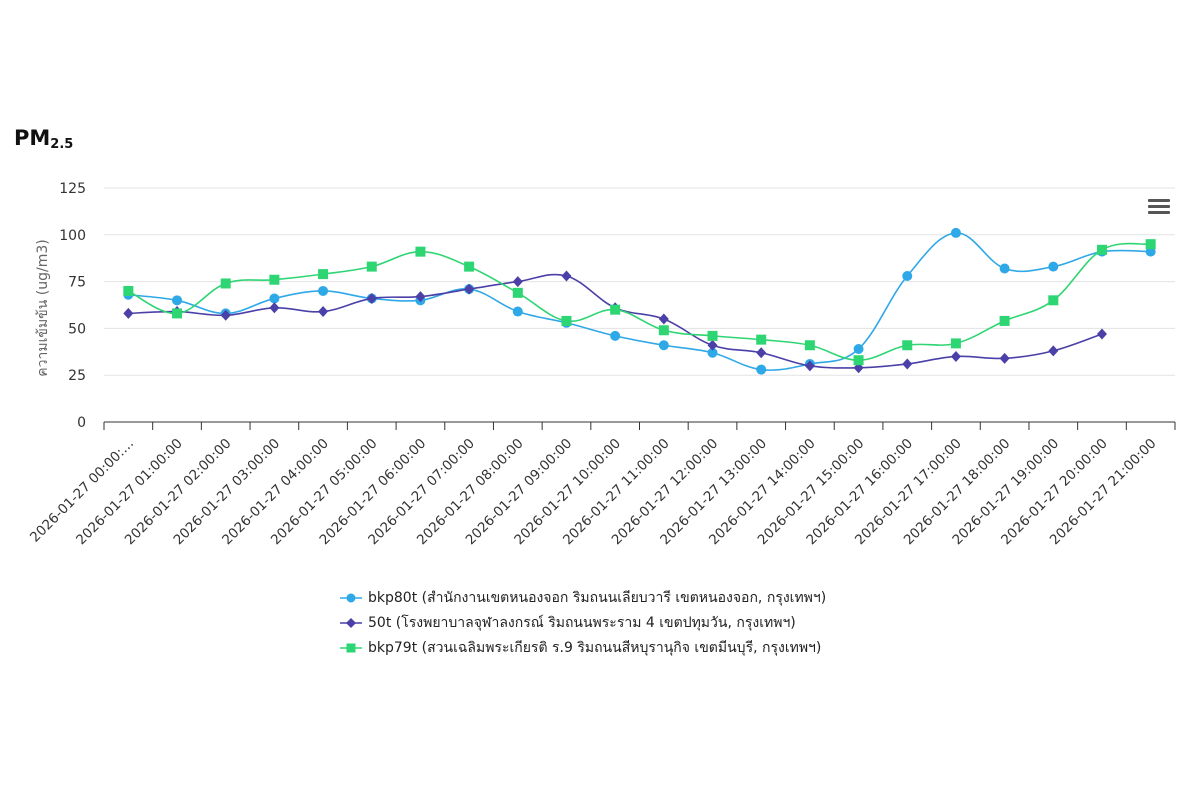 This screenshot has height=800, width=1200. Describe the element at coordinates (351, 622) in the screenshot. I see `legend-symbol-diamond-icon` at that location.